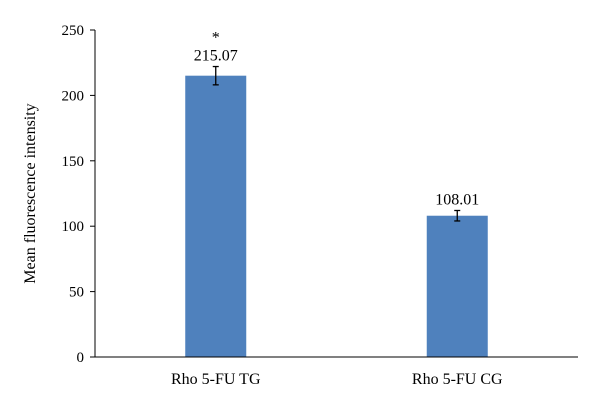  Describe the element at coordinates (73, 227) in the screenshot. I see `y-tick-label: 100` at that location.